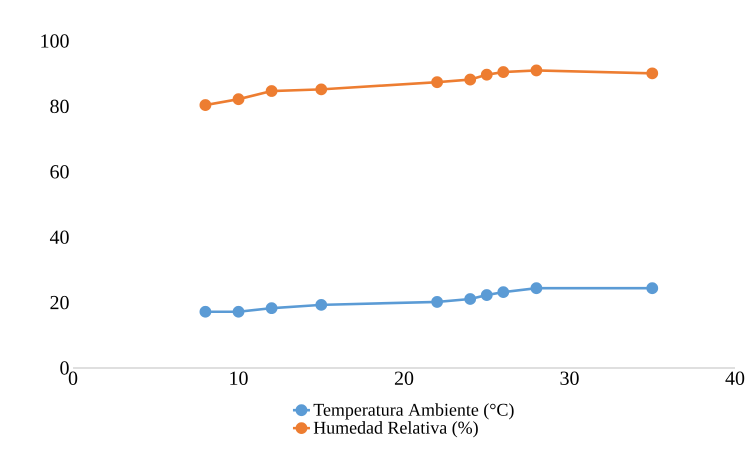 This screenshot has height=461, width=750. I want to click on x-tick-label: 20, so click(404, 378).